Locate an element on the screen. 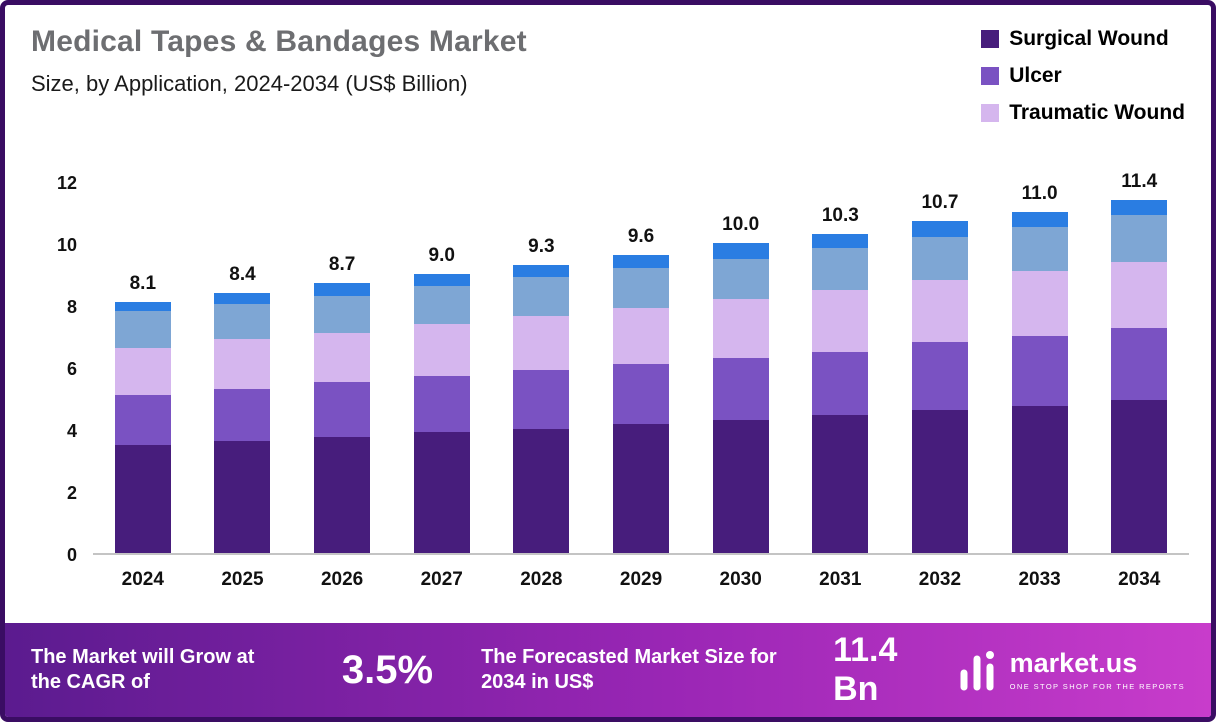 This screenshot has width=1216, height=722. bar-column: 8.7 is located at coordinates (342, 368).